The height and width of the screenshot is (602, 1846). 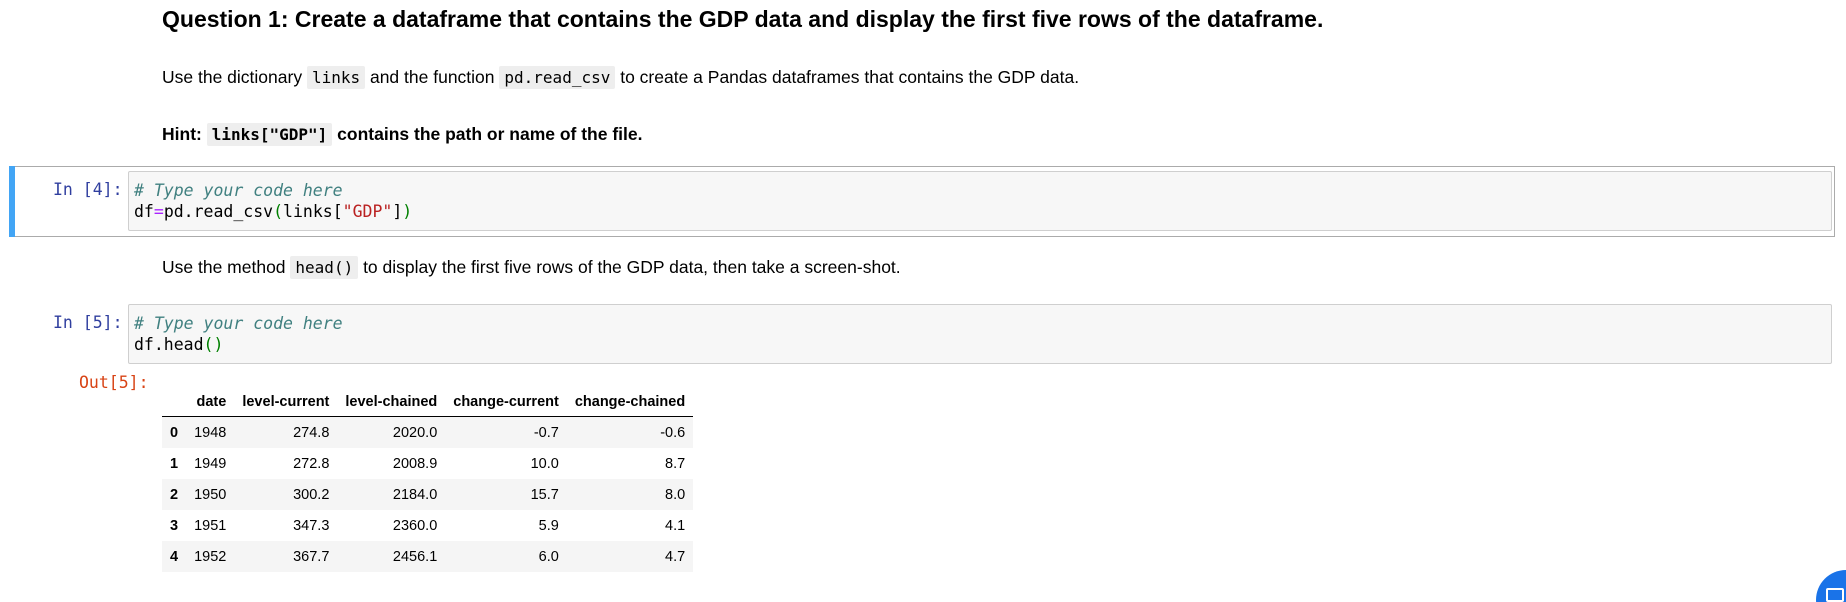 What do you see at coordinates (158, 211) in the screenshot?
I see `code-operator: =` at bounding box center [158, 211].